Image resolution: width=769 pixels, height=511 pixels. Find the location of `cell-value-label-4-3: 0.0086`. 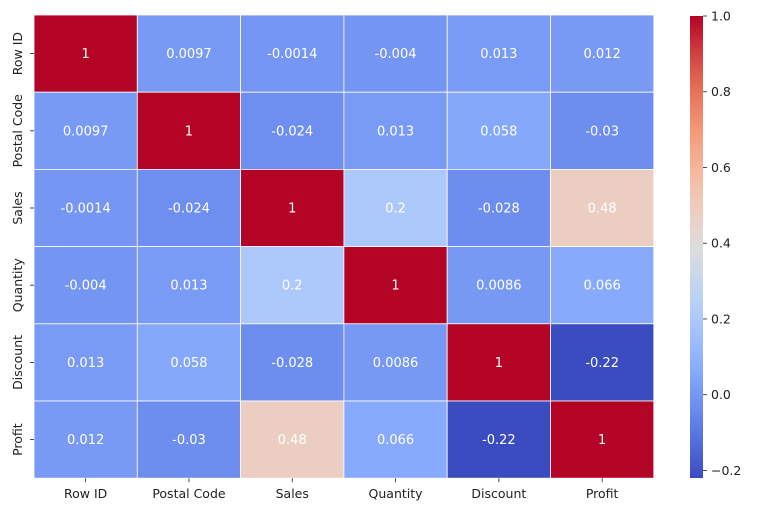

cell-value-label-4-3: 0.0086 is located at coordinates (396, 363).